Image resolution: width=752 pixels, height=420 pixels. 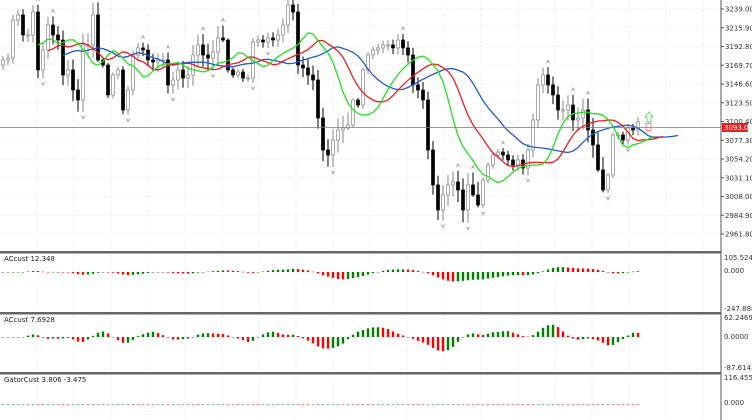 What do you see at coordinates (738, 368) in the screenshot?
I see `panel2-bottom: -87.6143` at bounding box center [738, 368].